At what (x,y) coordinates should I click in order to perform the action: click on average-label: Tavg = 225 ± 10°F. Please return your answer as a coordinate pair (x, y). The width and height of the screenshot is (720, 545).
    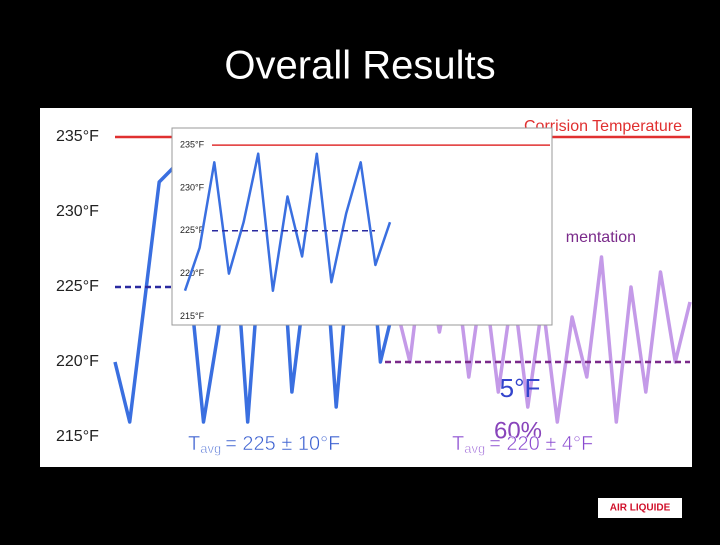
    Looking at the image, I should click on (264, 444).